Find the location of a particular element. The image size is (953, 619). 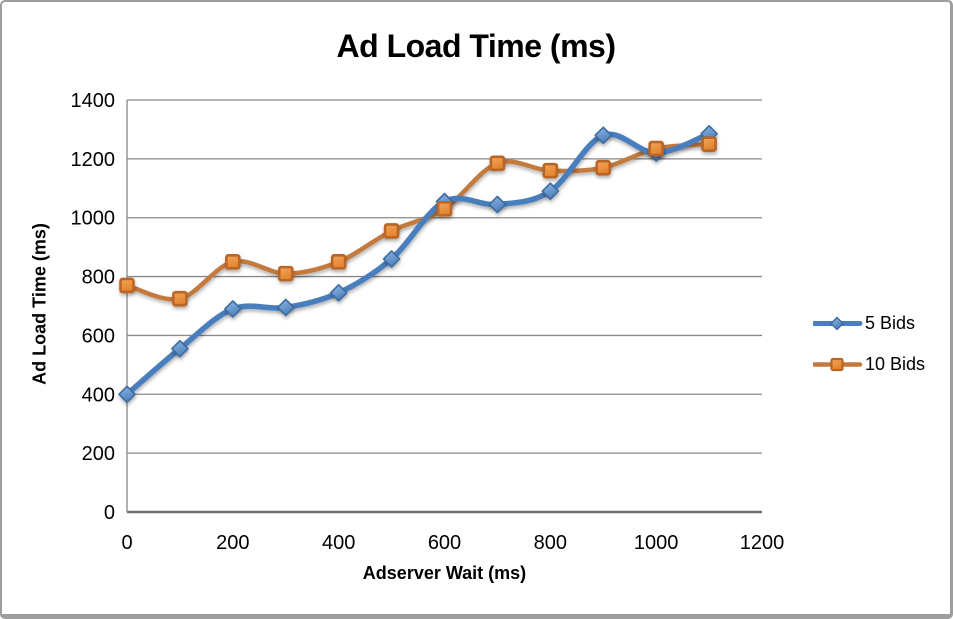

legend-marker-diamond is located at coordinates (837, 323).